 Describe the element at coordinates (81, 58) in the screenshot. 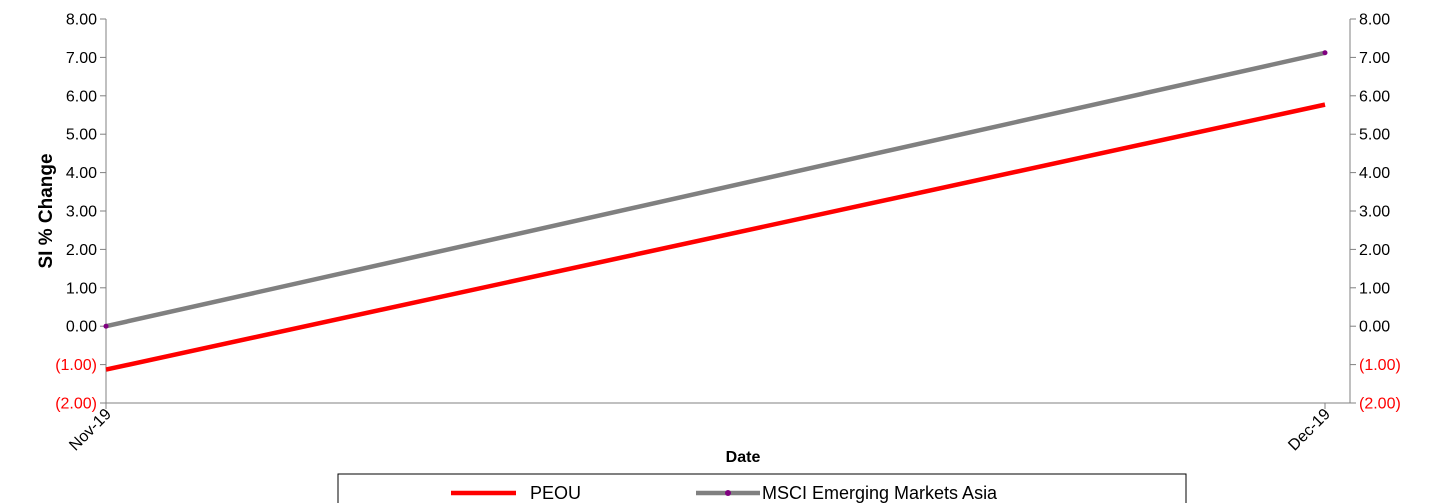

I see `left-tick-label: 7.00` at that location.